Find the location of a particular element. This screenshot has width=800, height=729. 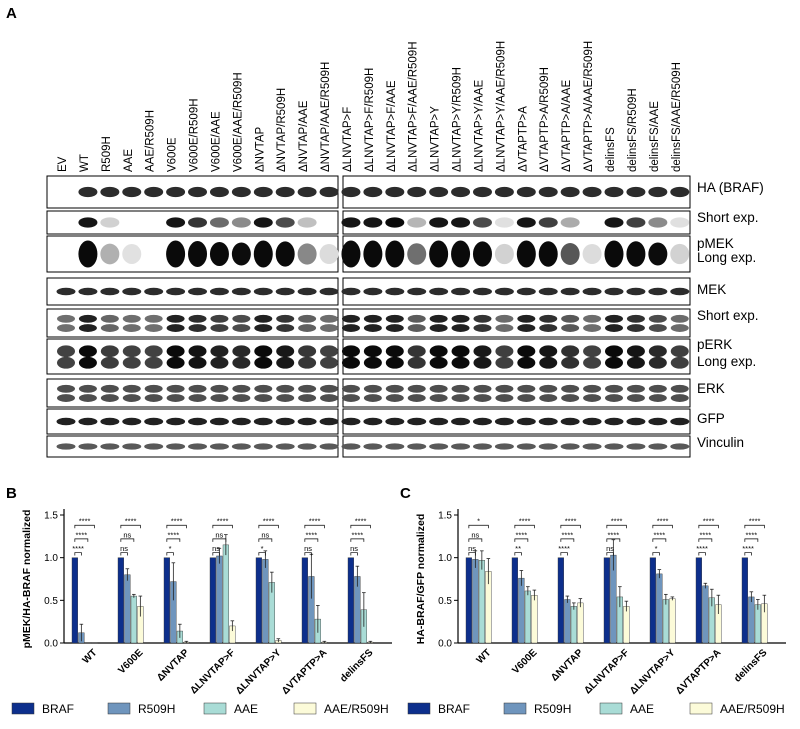

category-label: WT is located at coordinates (484, 656).